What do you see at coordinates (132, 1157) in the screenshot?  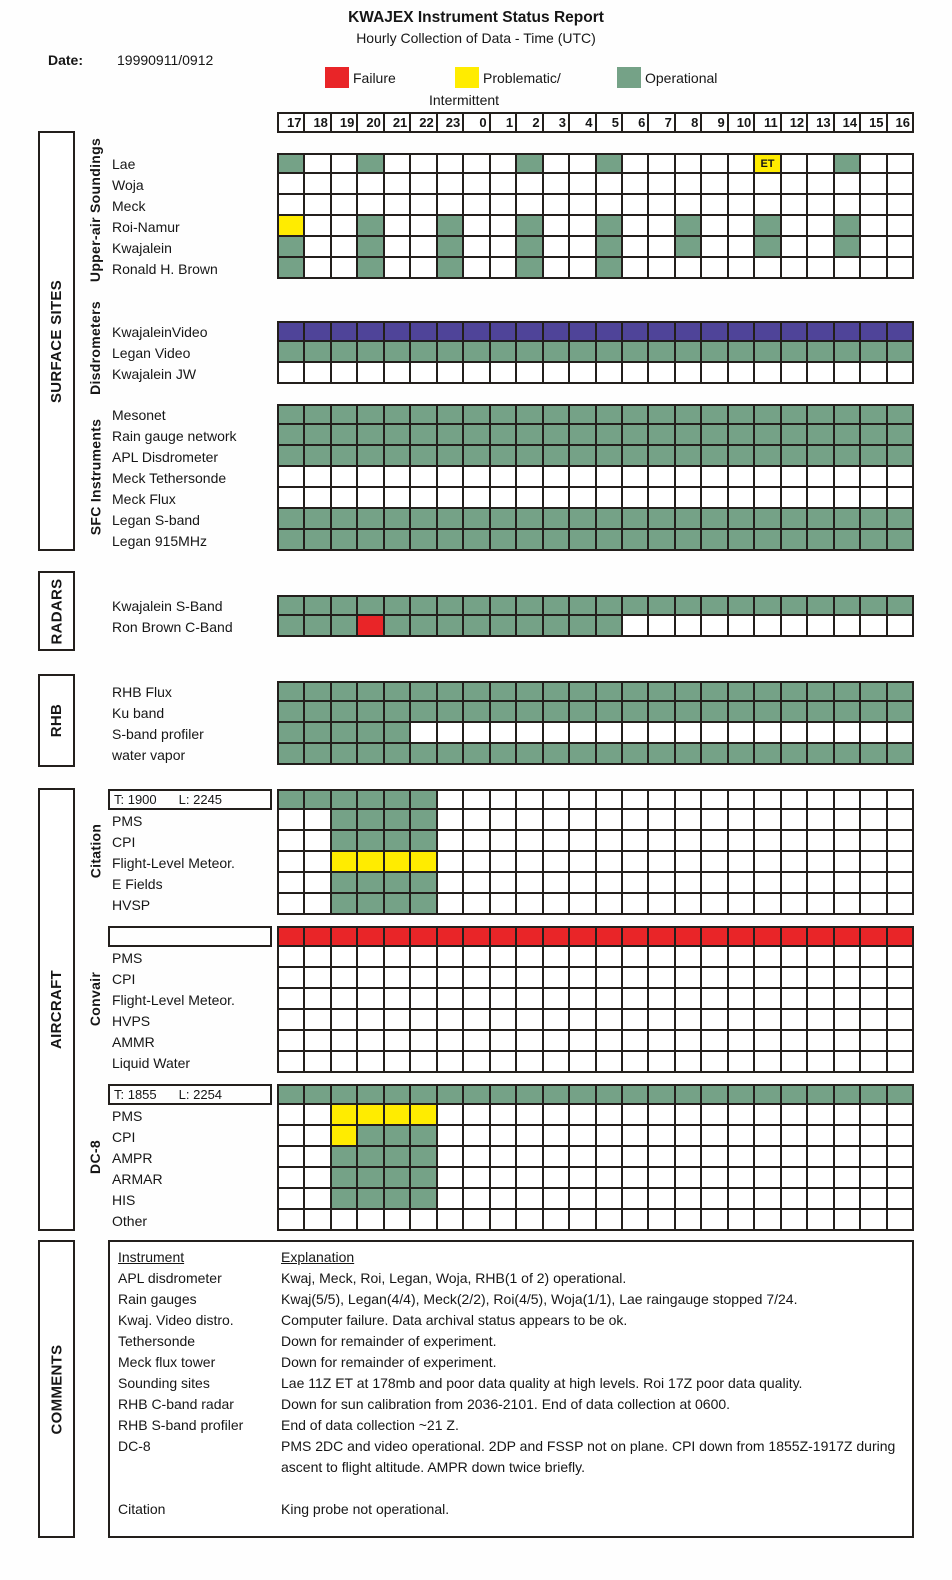 I see `instrument-label: AMPR` at bounding box center [132, 1157].